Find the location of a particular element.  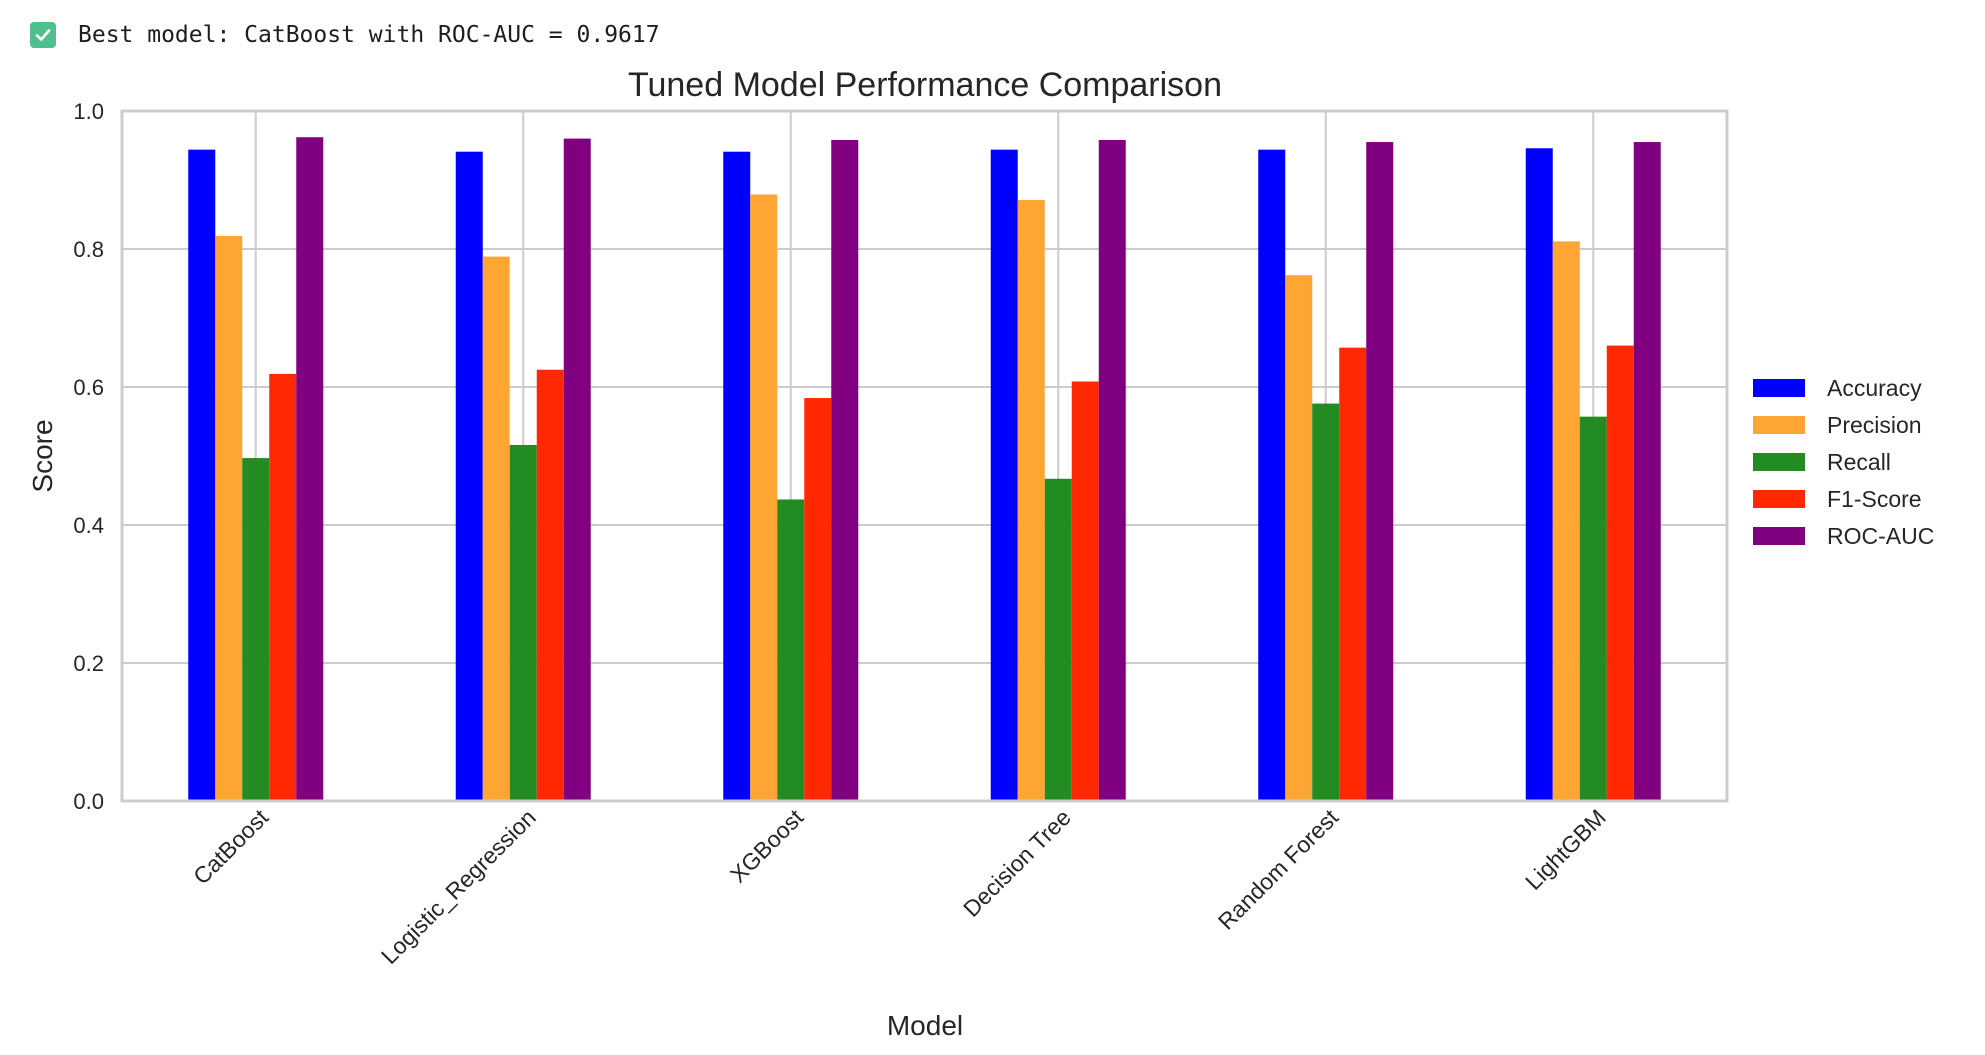

x-axis-label: Model is located at coordinates (925, 1025).